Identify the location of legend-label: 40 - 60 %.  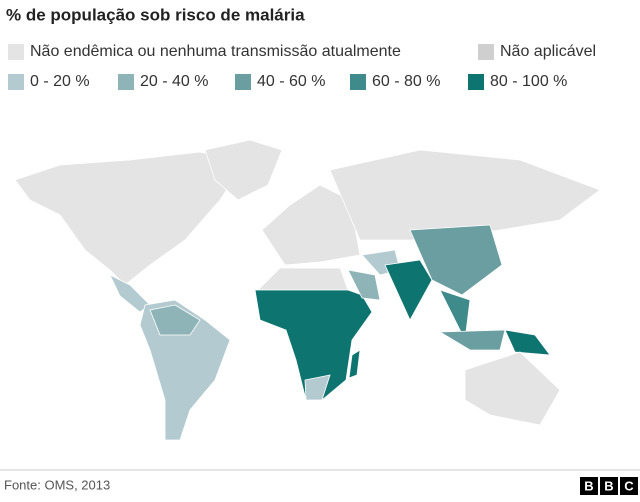
(291, 81).